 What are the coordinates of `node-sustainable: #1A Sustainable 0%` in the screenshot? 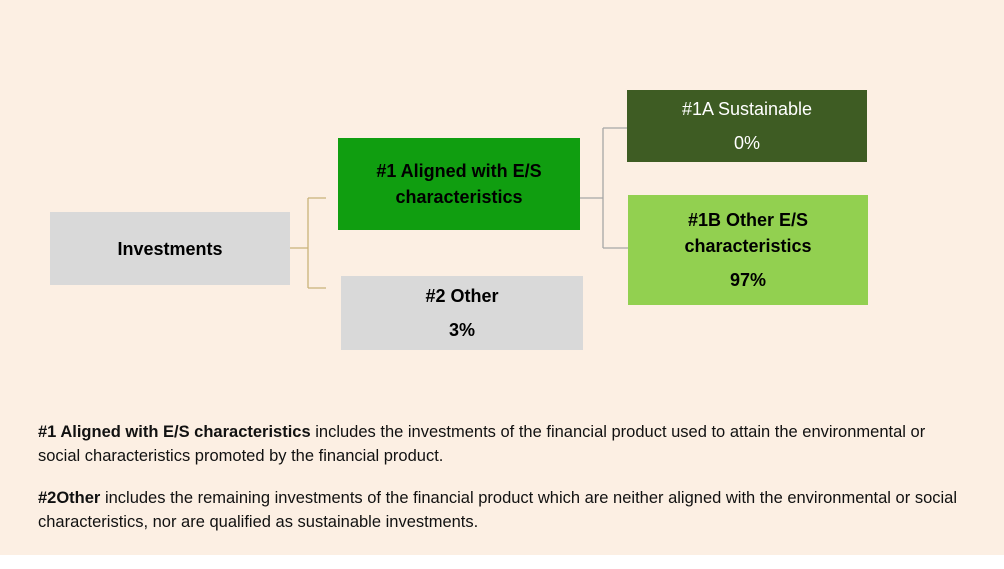 It's located at (747, 126).